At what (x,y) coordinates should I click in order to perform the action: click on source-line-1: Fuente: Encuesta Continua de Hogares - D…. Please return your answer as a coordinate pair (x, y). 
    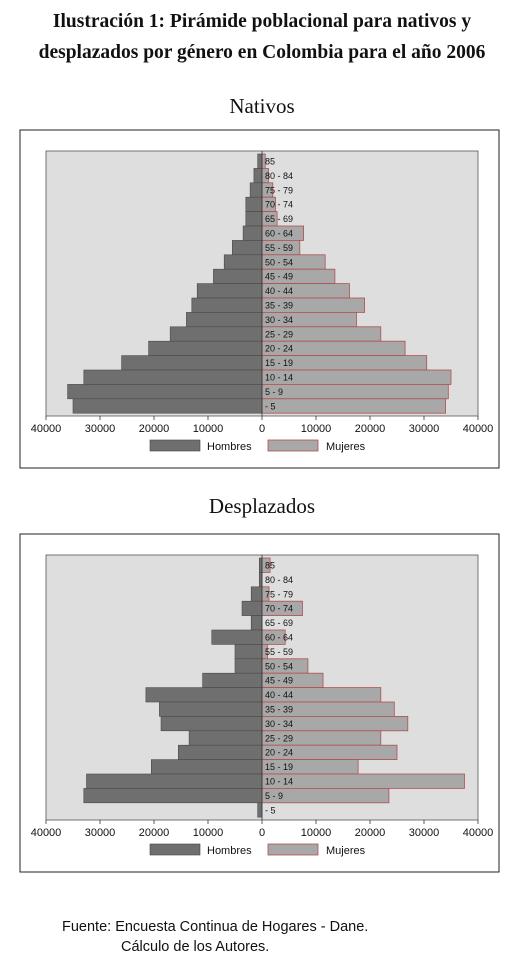
    Looking at the image, I should click on (215, 927).